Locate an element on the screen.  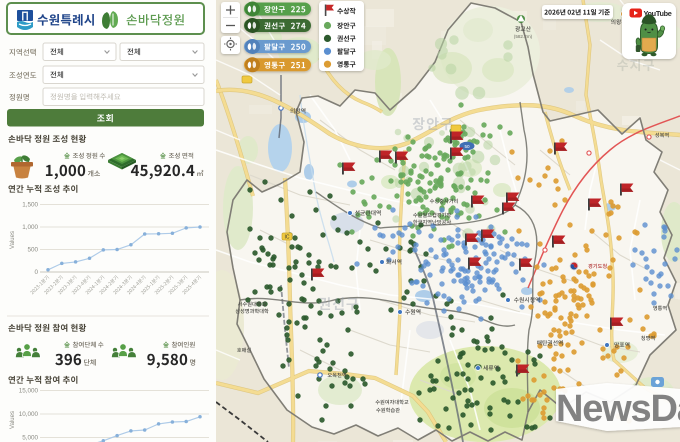
svg-text: YouTube is located at coordinates (658, 13).